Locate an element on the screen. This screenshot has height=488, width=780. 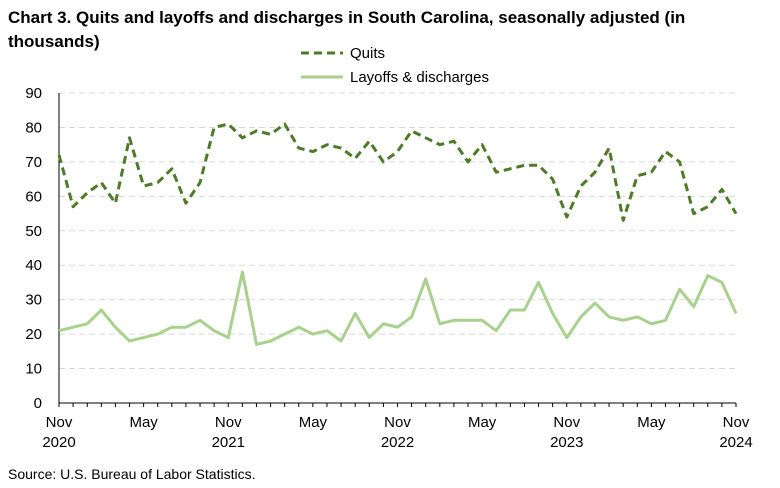
legend: Quits Layoffs & discharges is located at coordinates (395, 65).